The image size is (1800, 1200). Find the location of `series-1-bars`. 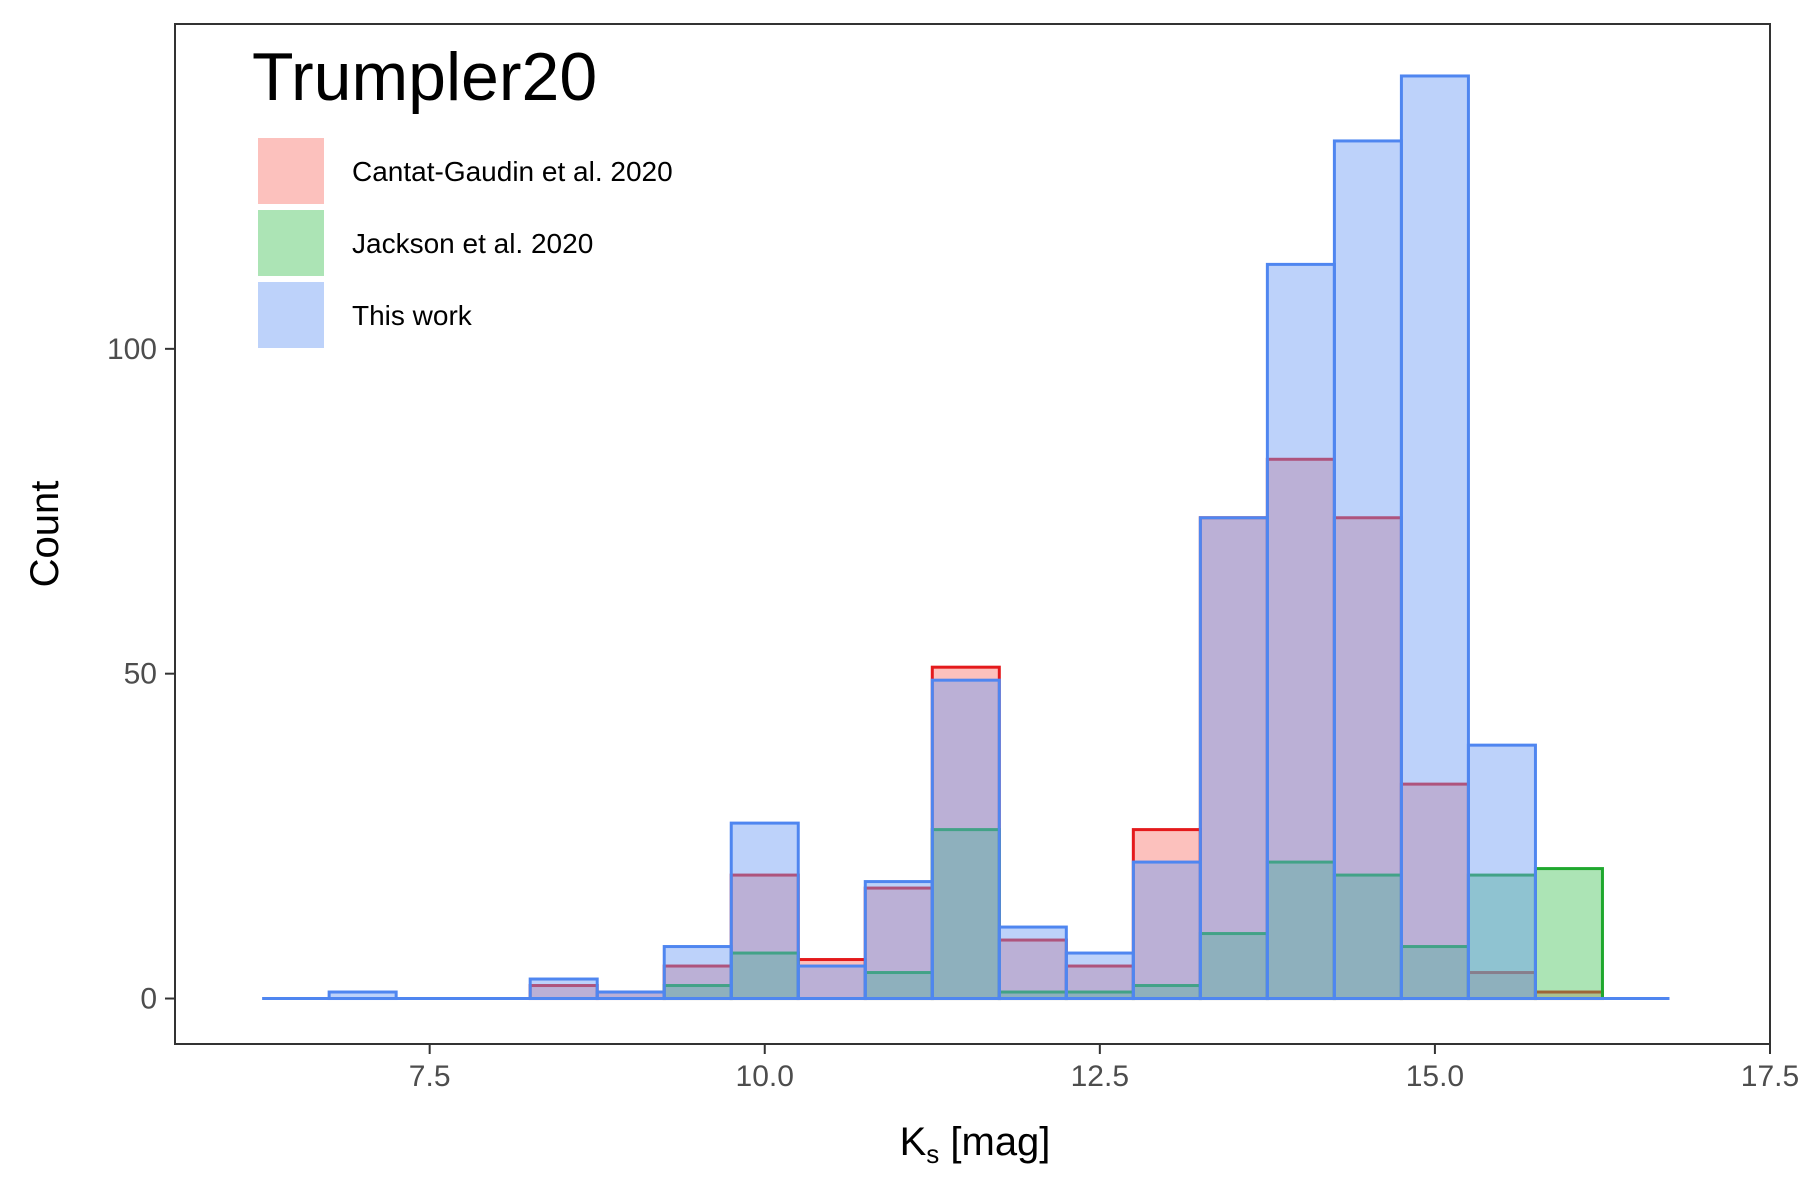

series-1-bars is located at coordinates (1133, 914).